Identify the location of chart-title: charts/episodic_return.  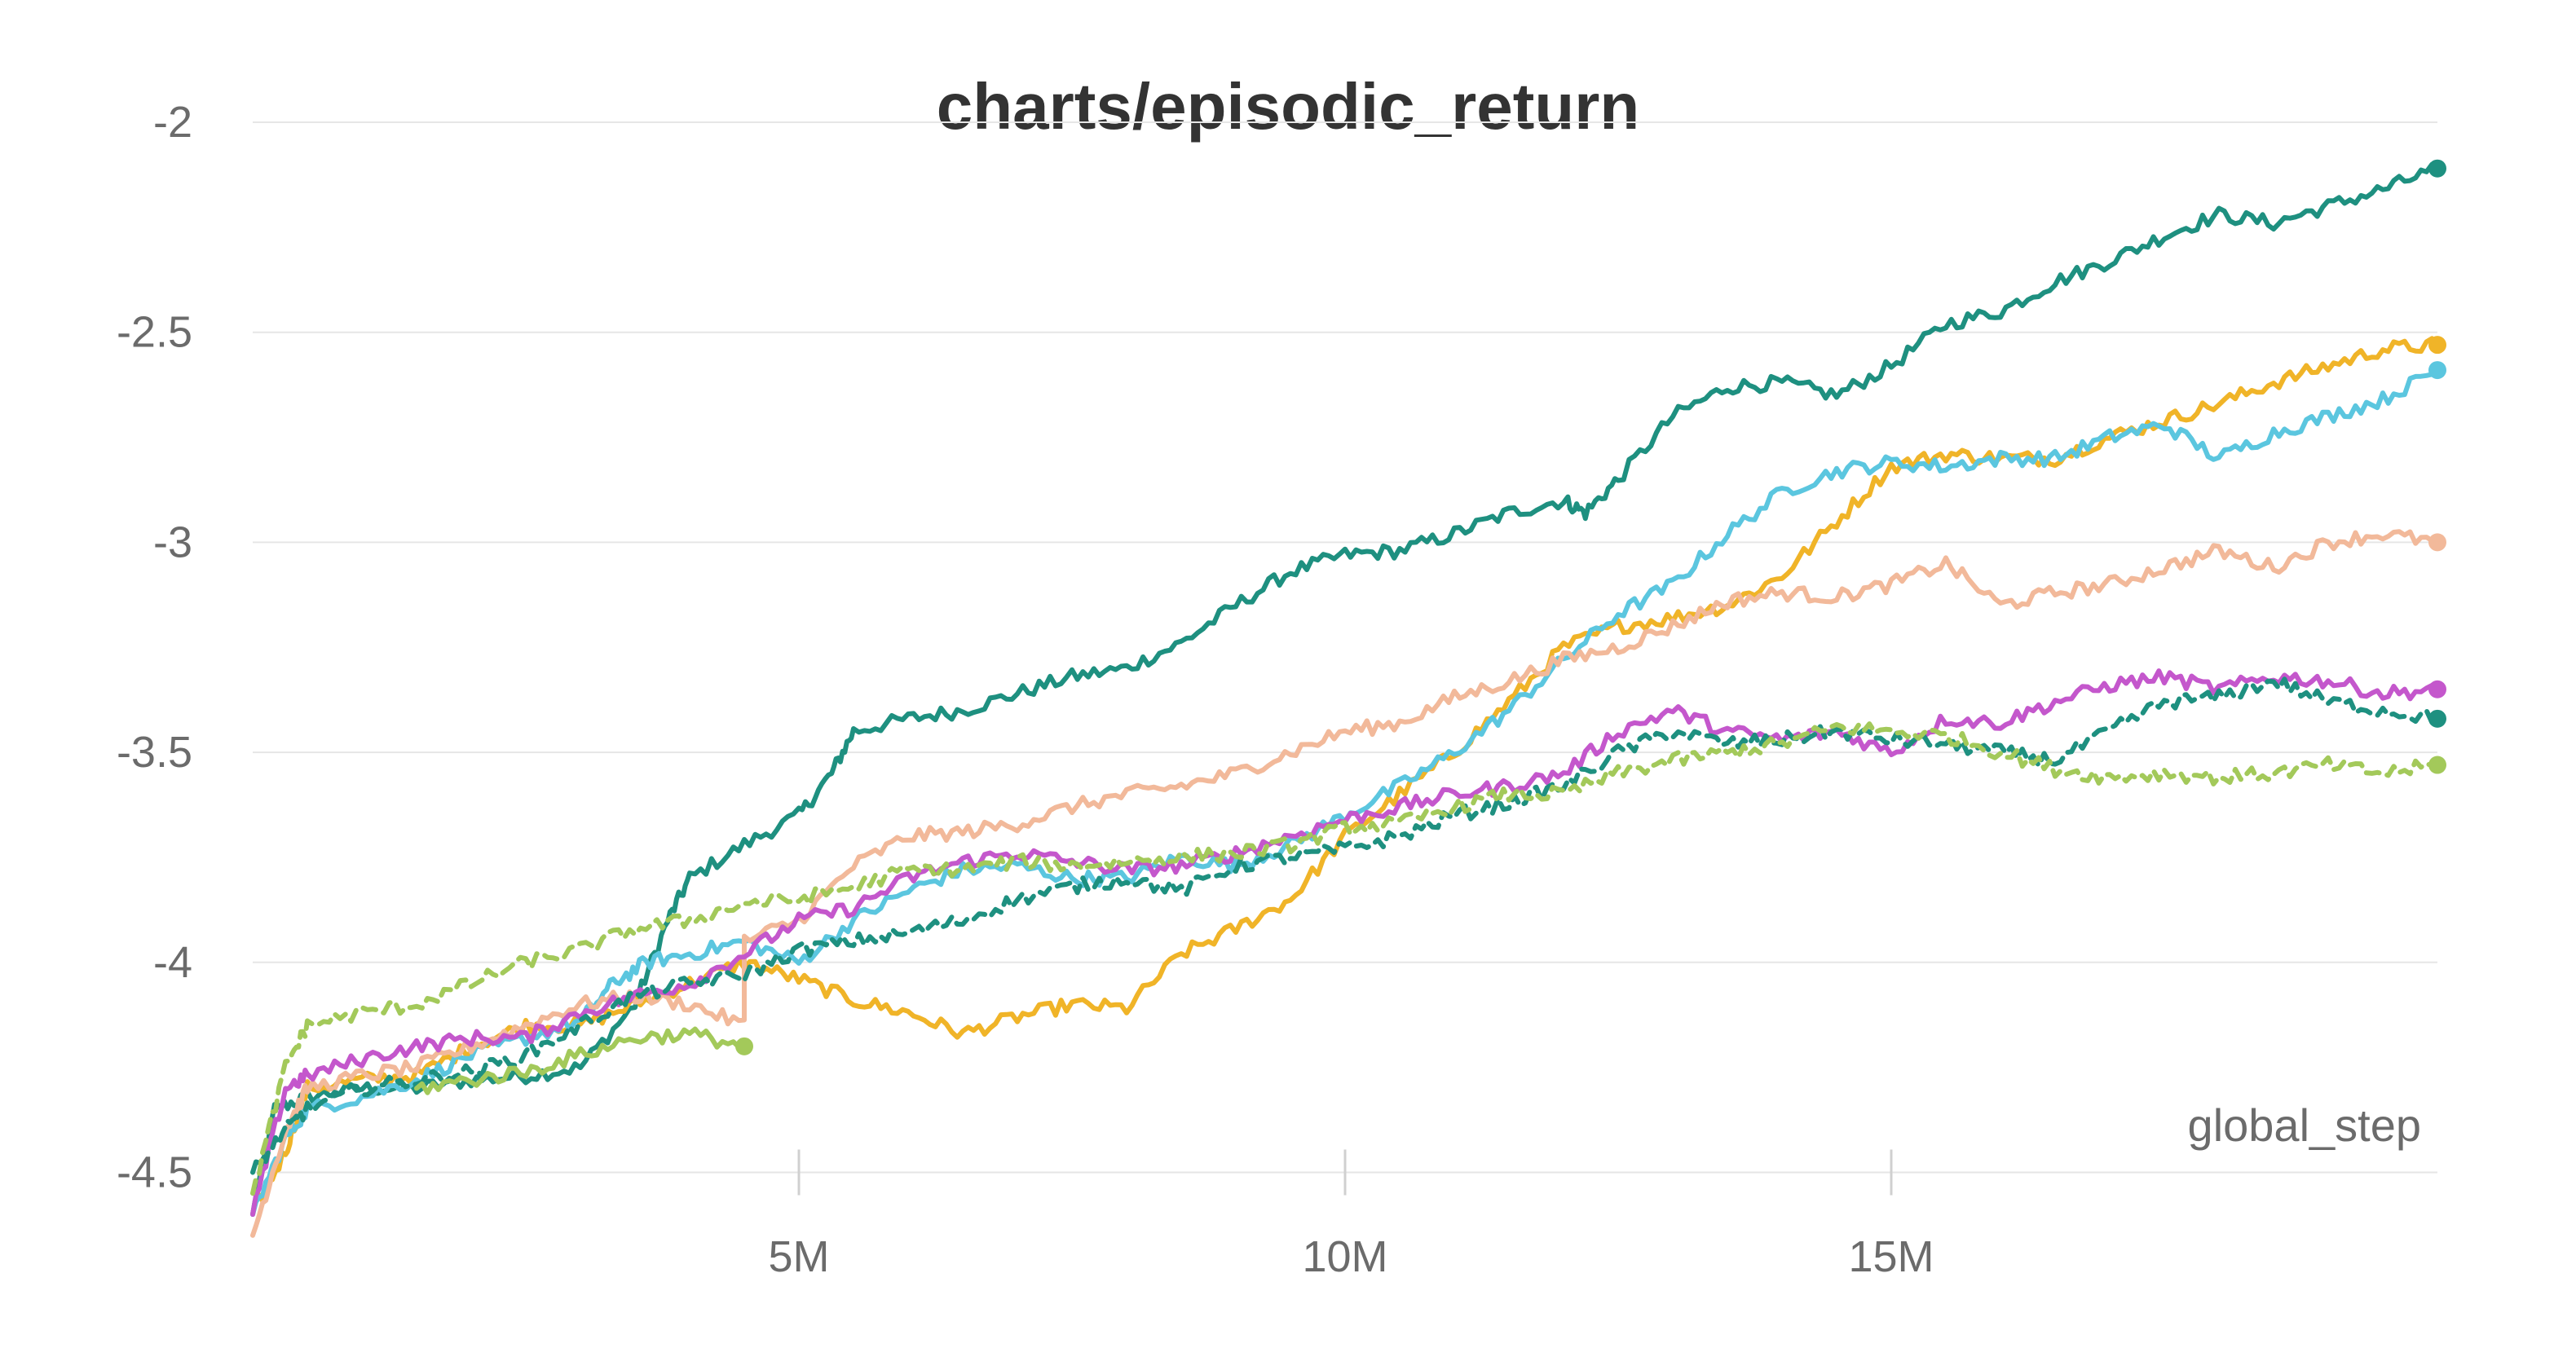
(1288, 106).